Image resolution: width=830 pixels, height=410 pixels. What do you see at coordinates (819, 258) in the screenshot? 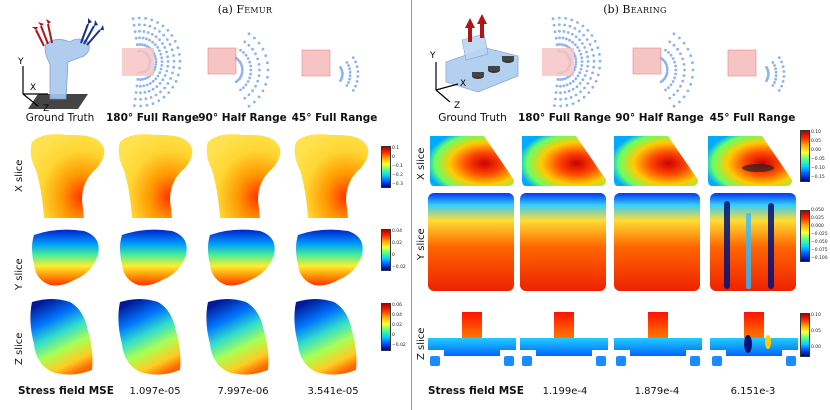
I see `bearing-y-tick: −0.100` at bounding box center [819, 258].